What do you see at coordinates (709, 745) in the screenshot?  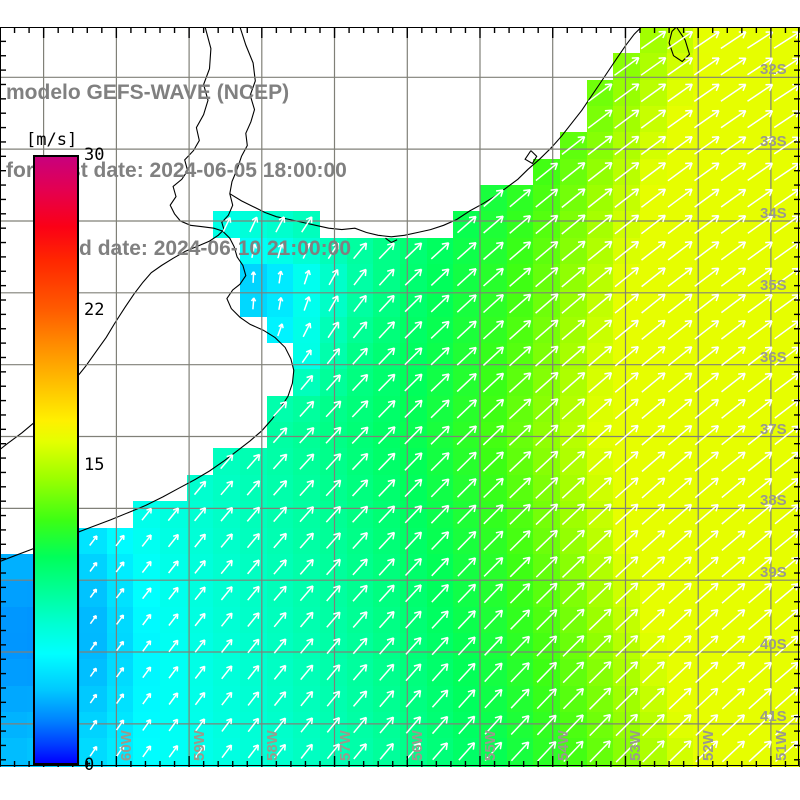 I see `lon-tick-label: 52W` at bounding box center [709, 745].